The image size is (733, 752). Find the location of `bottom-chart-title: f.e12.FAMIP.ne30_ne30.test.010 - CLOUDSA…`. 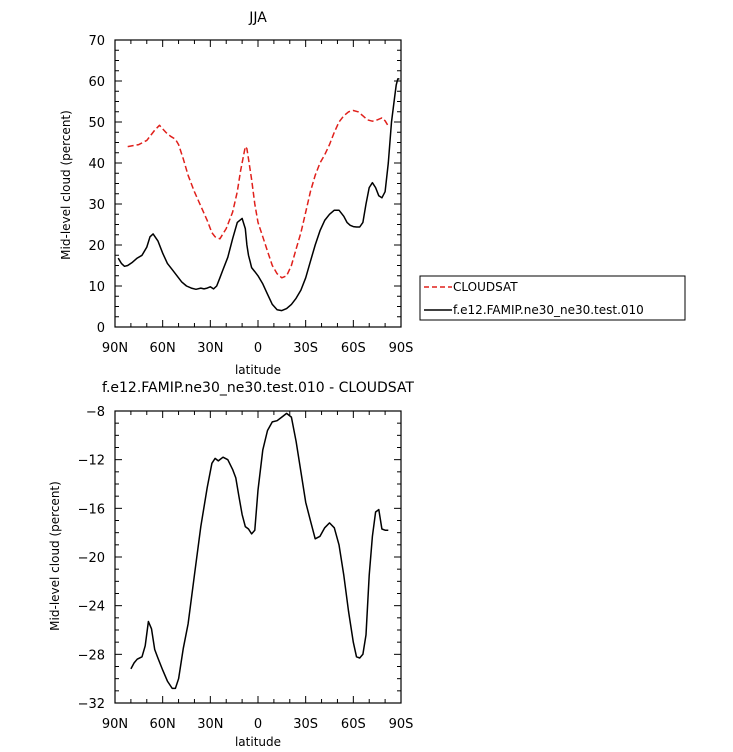

bottom-chart-title: f.e12.FAMIP.ne30_ne30.test.010 - CLOUDSA… is located at coordinates (258, 388).